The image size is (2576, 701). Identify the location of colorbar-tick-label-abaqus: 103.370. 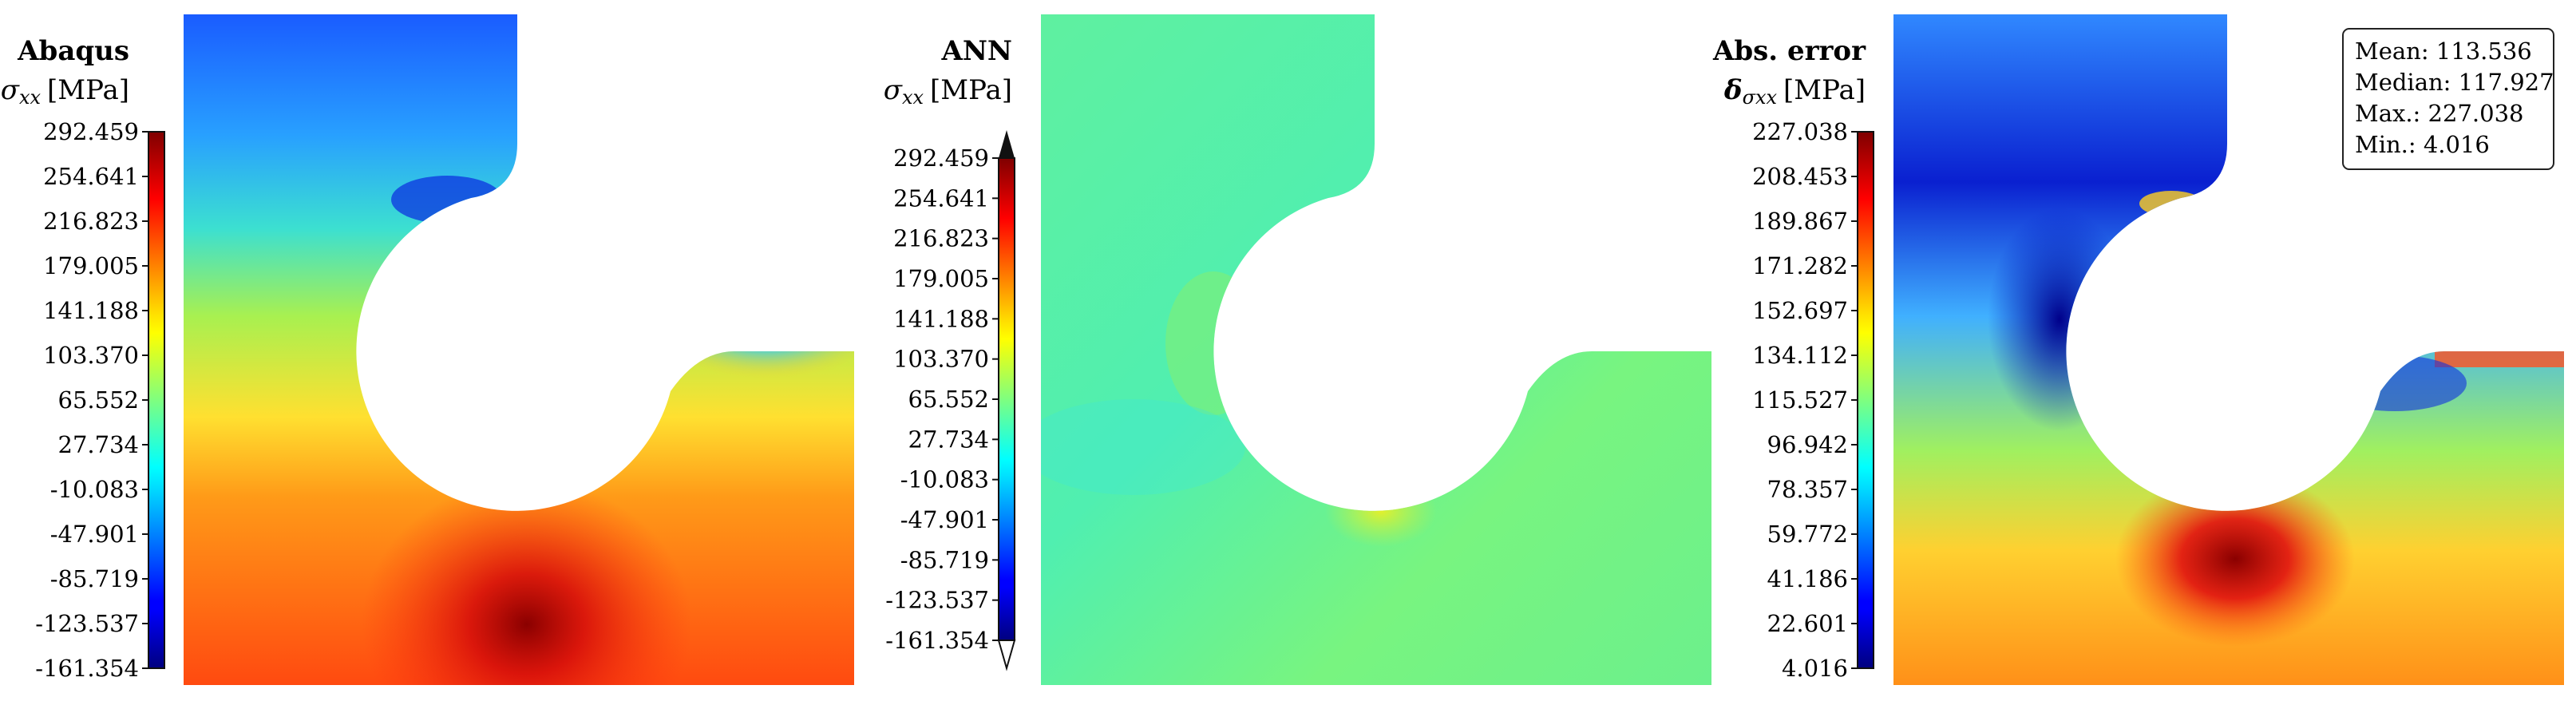
(91, 355).